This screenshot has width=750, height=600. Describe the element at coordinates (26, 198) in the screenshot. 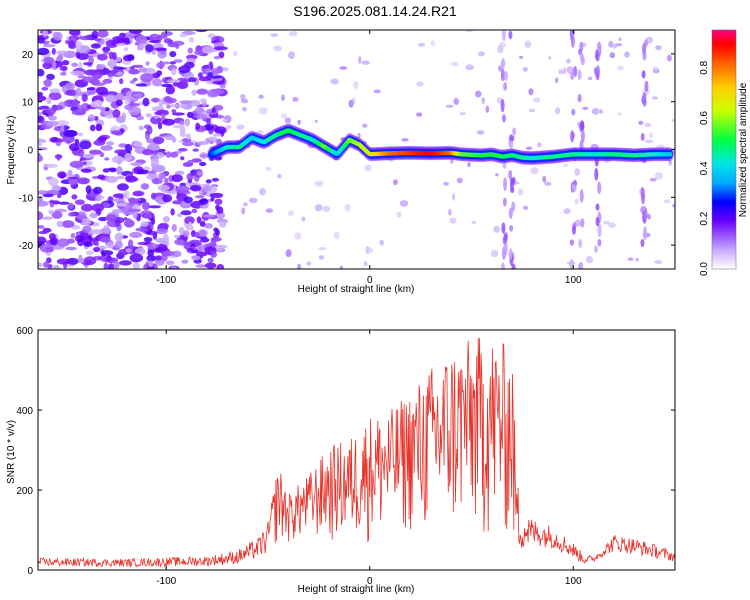

I see `y-tick-label: -10` at that location.